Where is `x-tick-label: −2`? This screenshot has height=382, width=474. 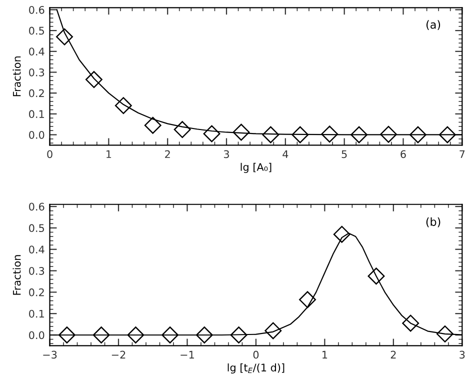
x-tick-label: −2 is located at coordinates (119, 354).